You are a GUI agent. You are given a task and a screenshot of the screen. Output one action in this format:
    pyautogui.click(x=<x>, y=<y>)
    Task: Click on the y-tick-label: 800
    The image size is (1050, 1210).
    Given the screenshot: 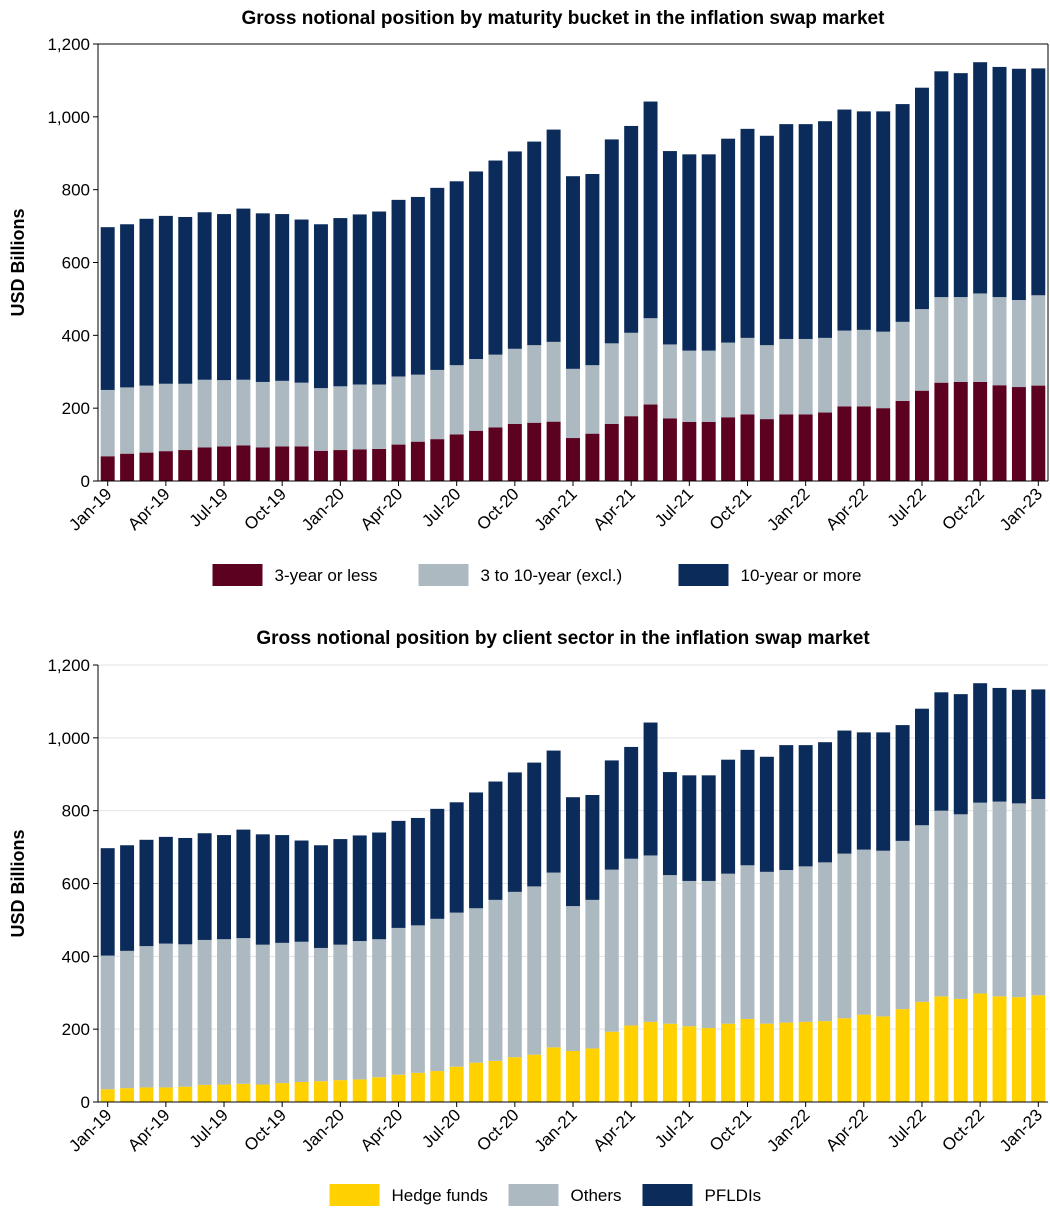 What is the action you would take?
    pyautogui.click(x=76, y=811)
    